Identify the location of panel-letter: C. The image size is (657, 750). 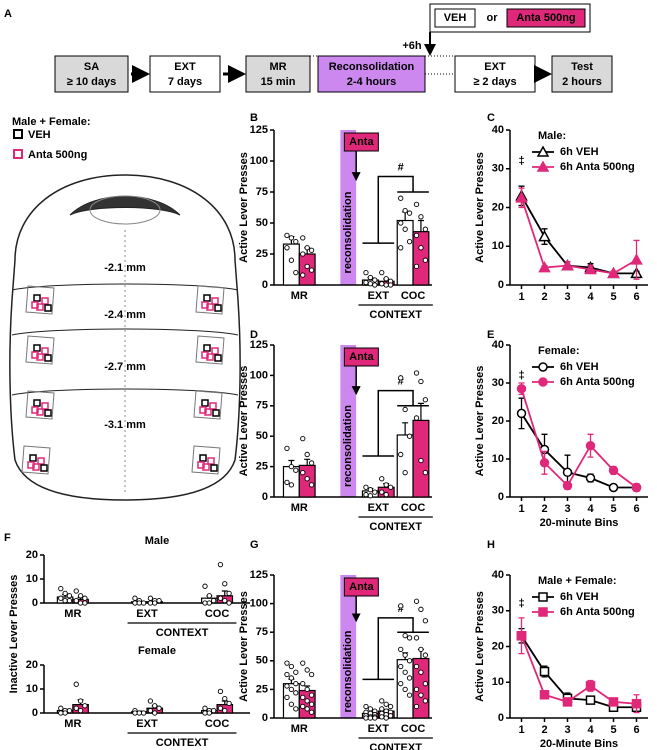
(491, 118).